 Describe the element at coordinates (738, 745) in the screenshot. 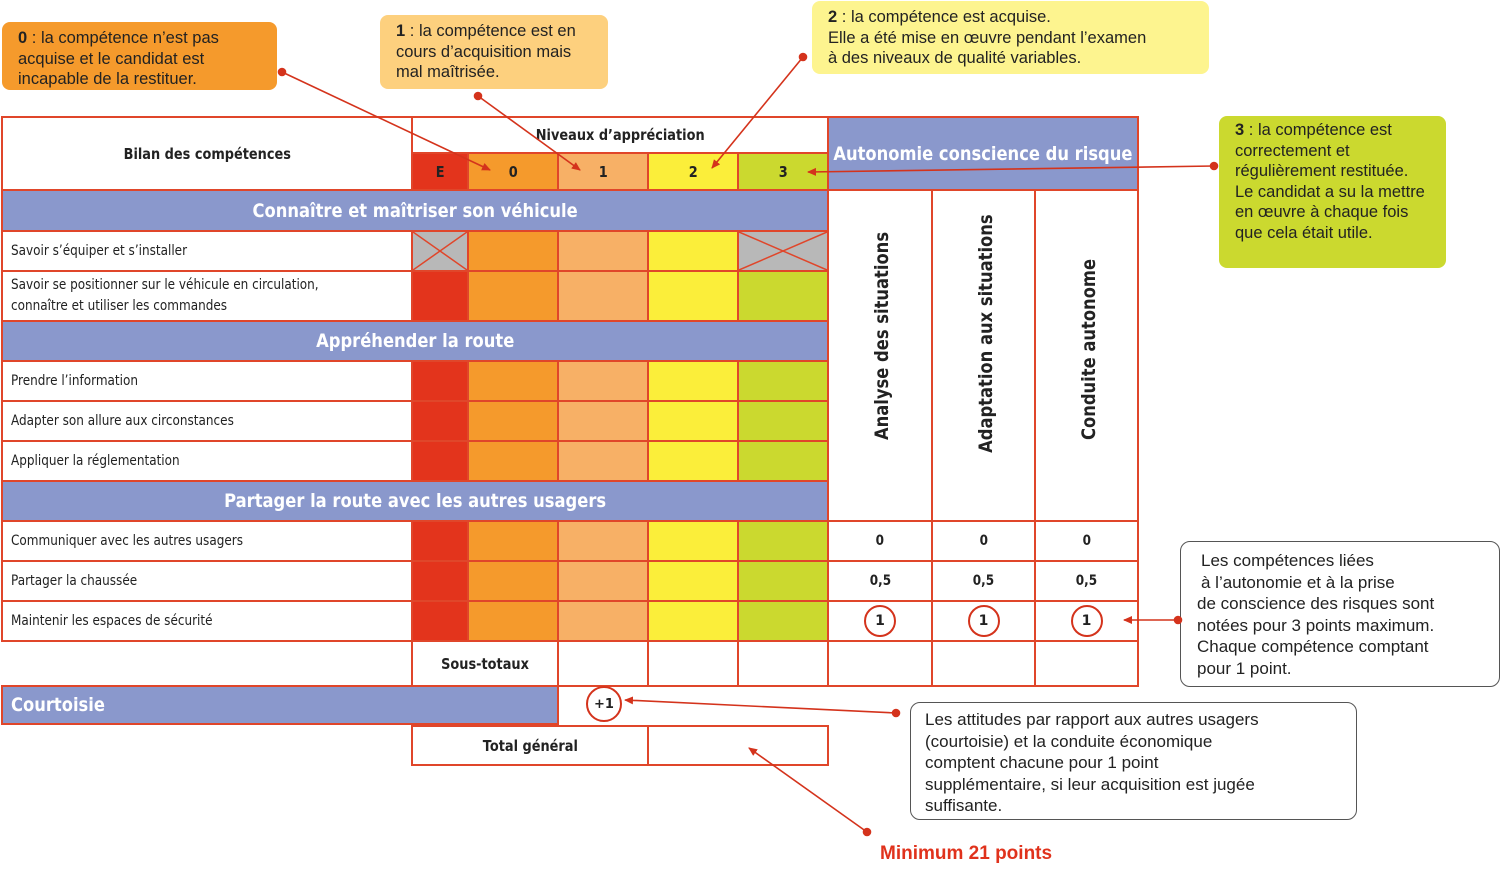

I see `total-general-value` at that location.